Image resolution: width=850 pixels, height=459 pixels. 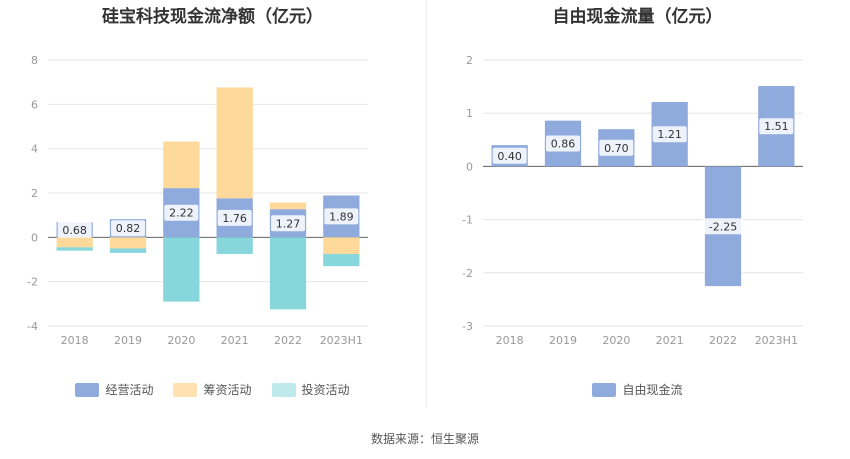 I want to click on y-tick-label: 6, so click(x=34, y=104).